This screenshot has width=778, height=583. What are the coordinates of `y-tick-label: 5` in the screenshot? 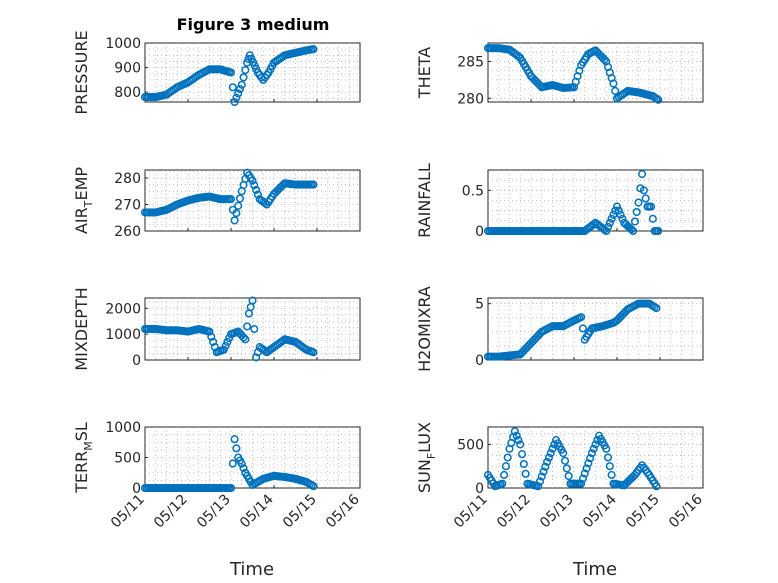 It's located at (479, 305).